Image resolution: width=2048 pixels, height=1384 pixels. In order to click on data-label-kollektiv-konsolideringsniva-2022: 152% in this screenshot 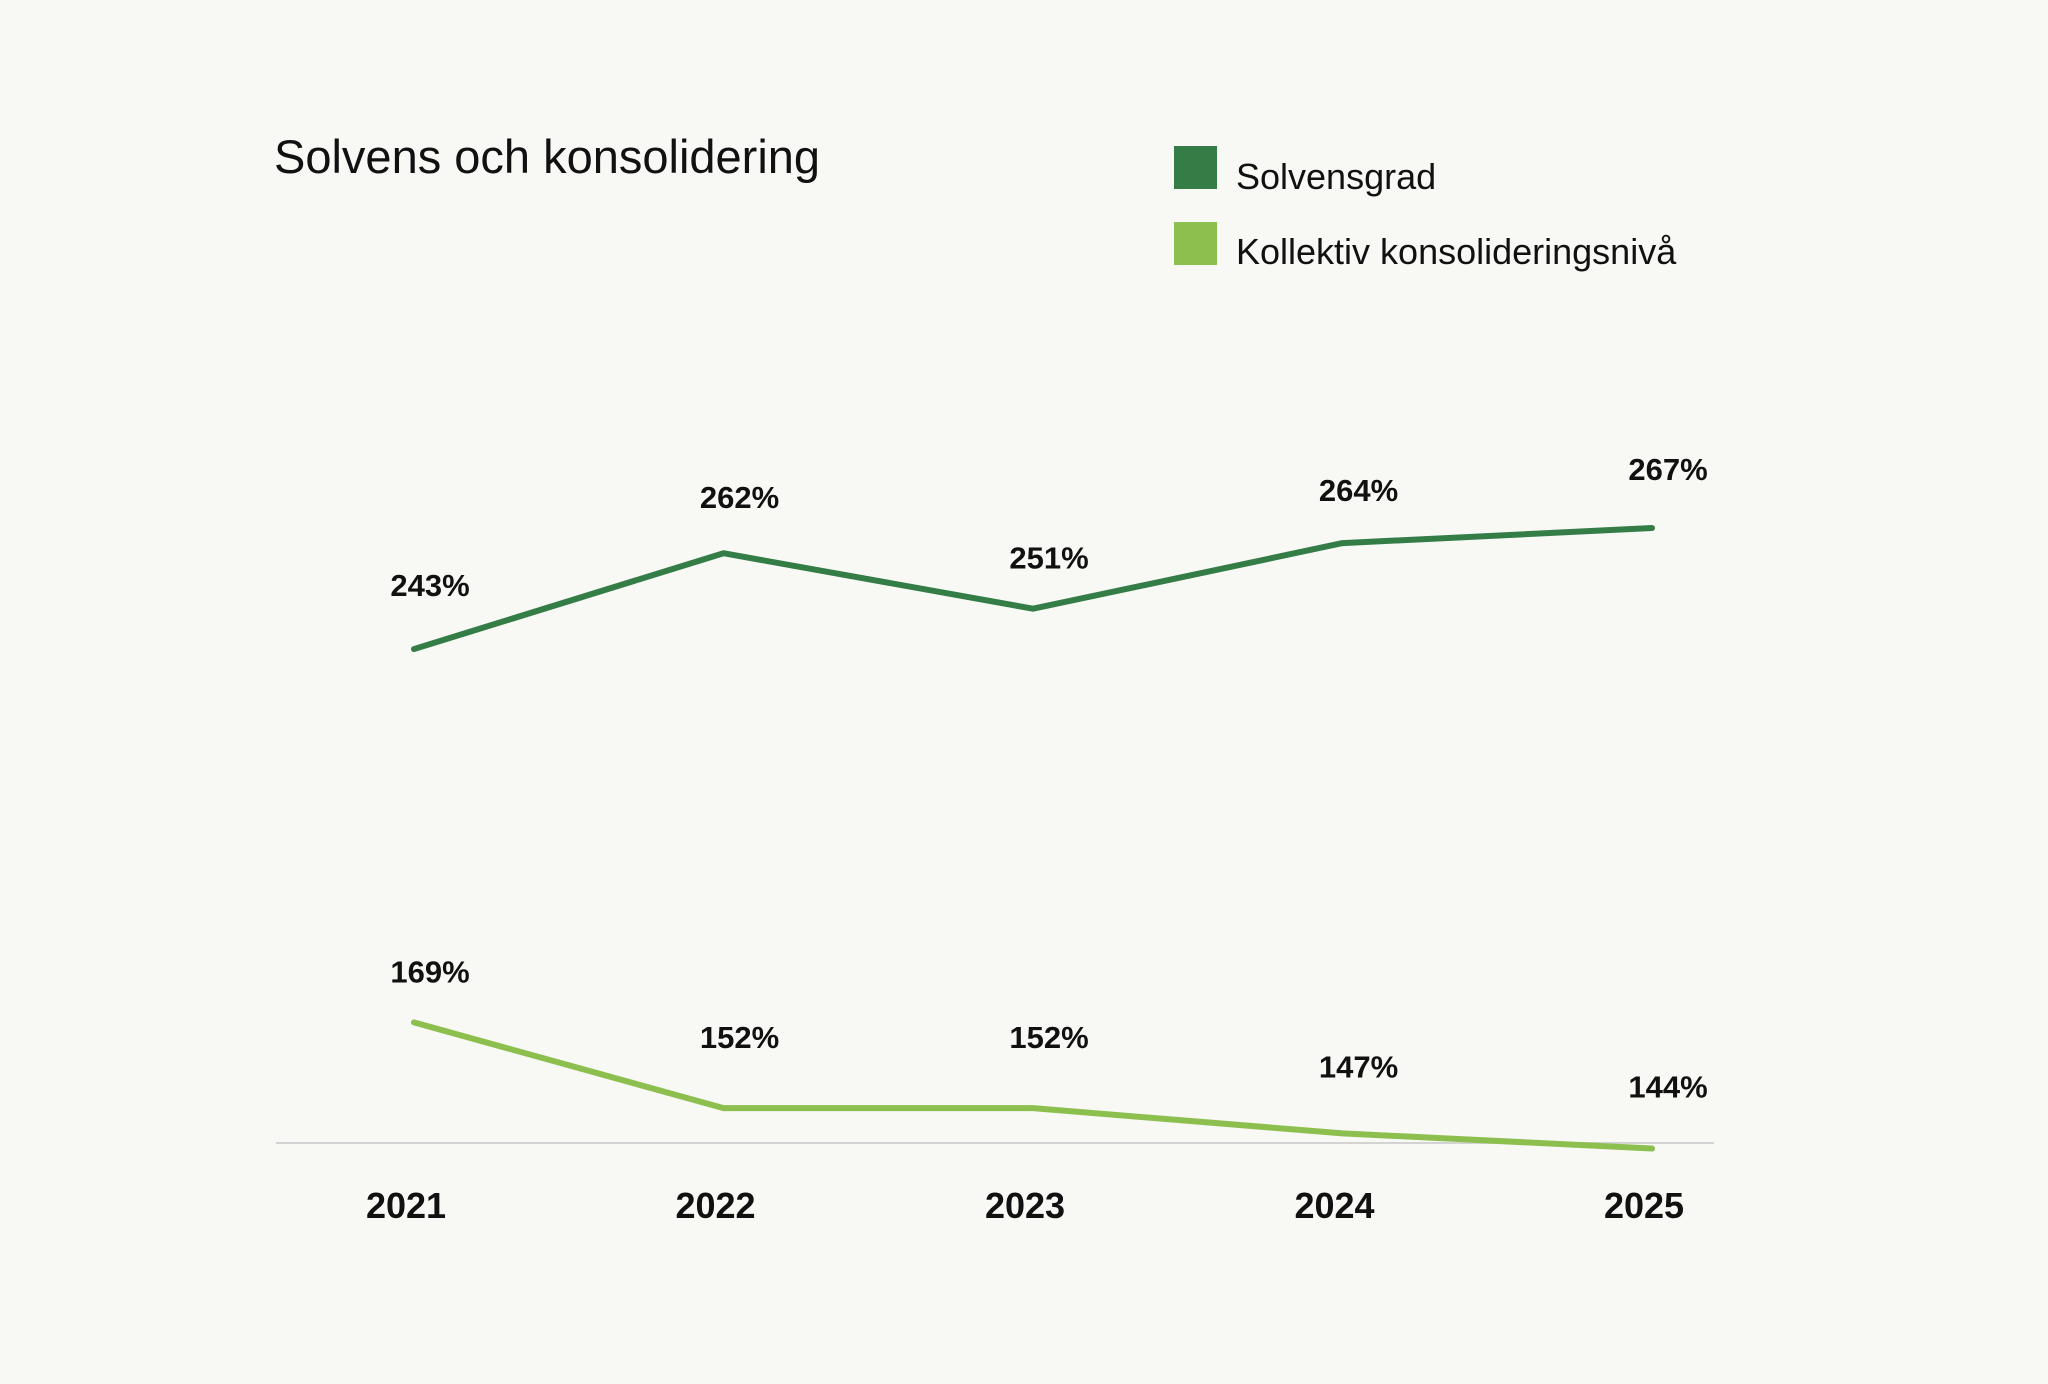, I will do `click(739, 1037)`.